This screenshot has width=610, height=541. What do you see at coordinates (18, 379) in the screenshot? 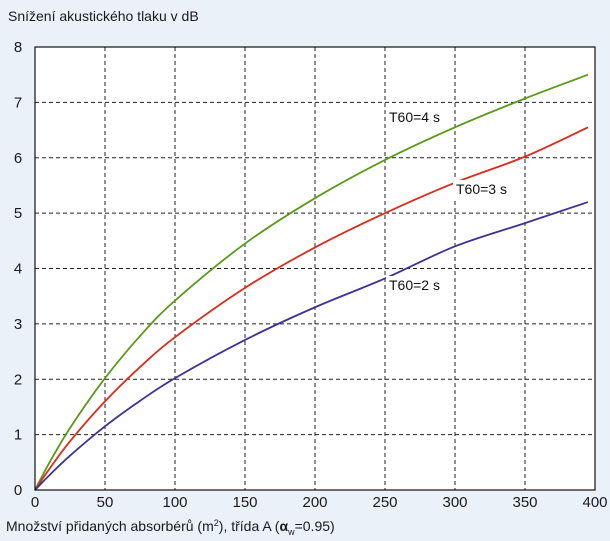
I see `y-tick-label: 2` at bounding box center [18, 379].